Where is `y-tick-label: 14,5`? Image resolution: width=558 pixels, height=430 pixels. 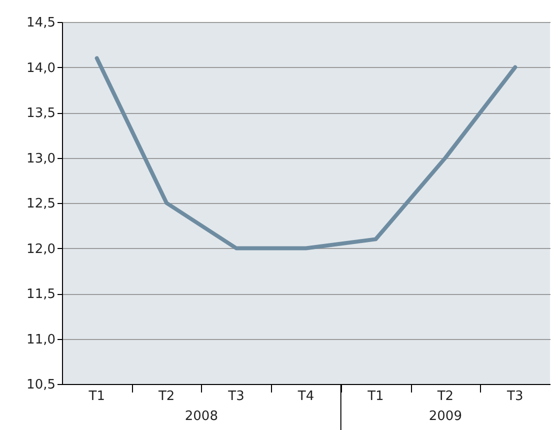
y-tick-label: 14,5 is located at coordinates (41, 23).